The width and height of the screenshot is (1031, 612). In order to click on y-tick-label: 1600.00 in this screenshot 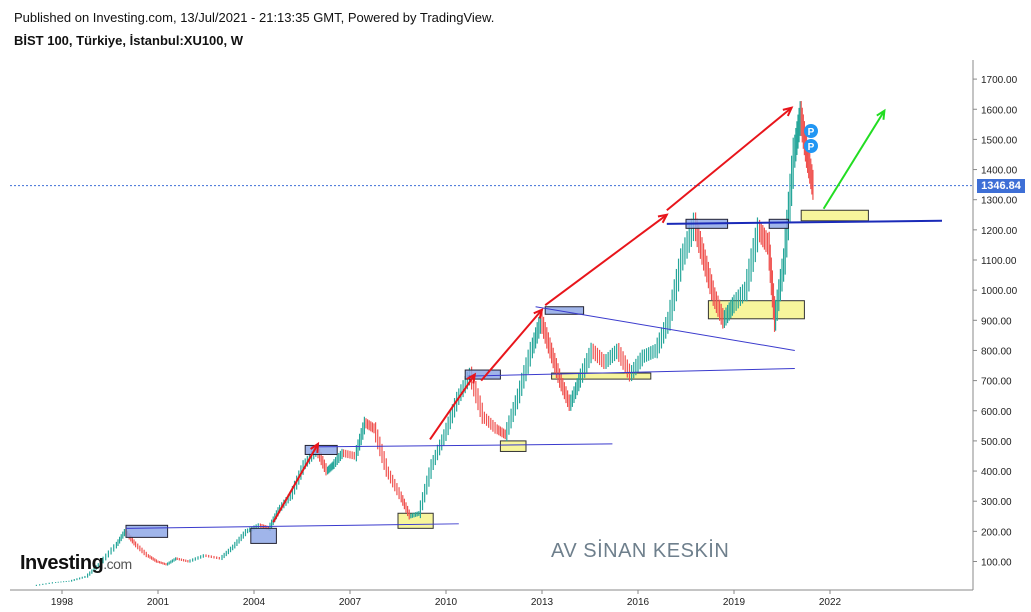, I will do `click(999, 110)`.